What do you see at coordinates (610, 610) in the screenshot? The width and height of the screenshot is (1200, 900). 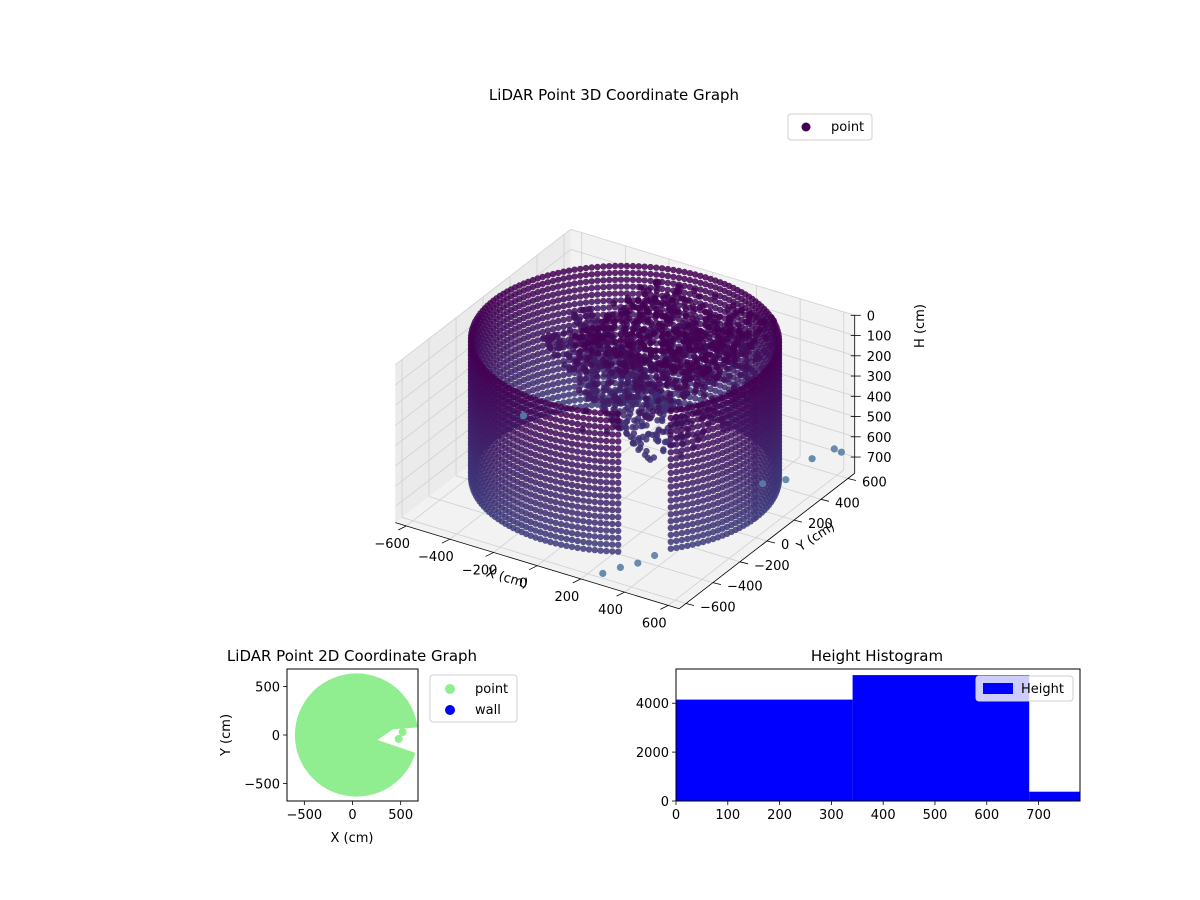 I see `x-tick-label: 400` at bounding box center [610, 610].